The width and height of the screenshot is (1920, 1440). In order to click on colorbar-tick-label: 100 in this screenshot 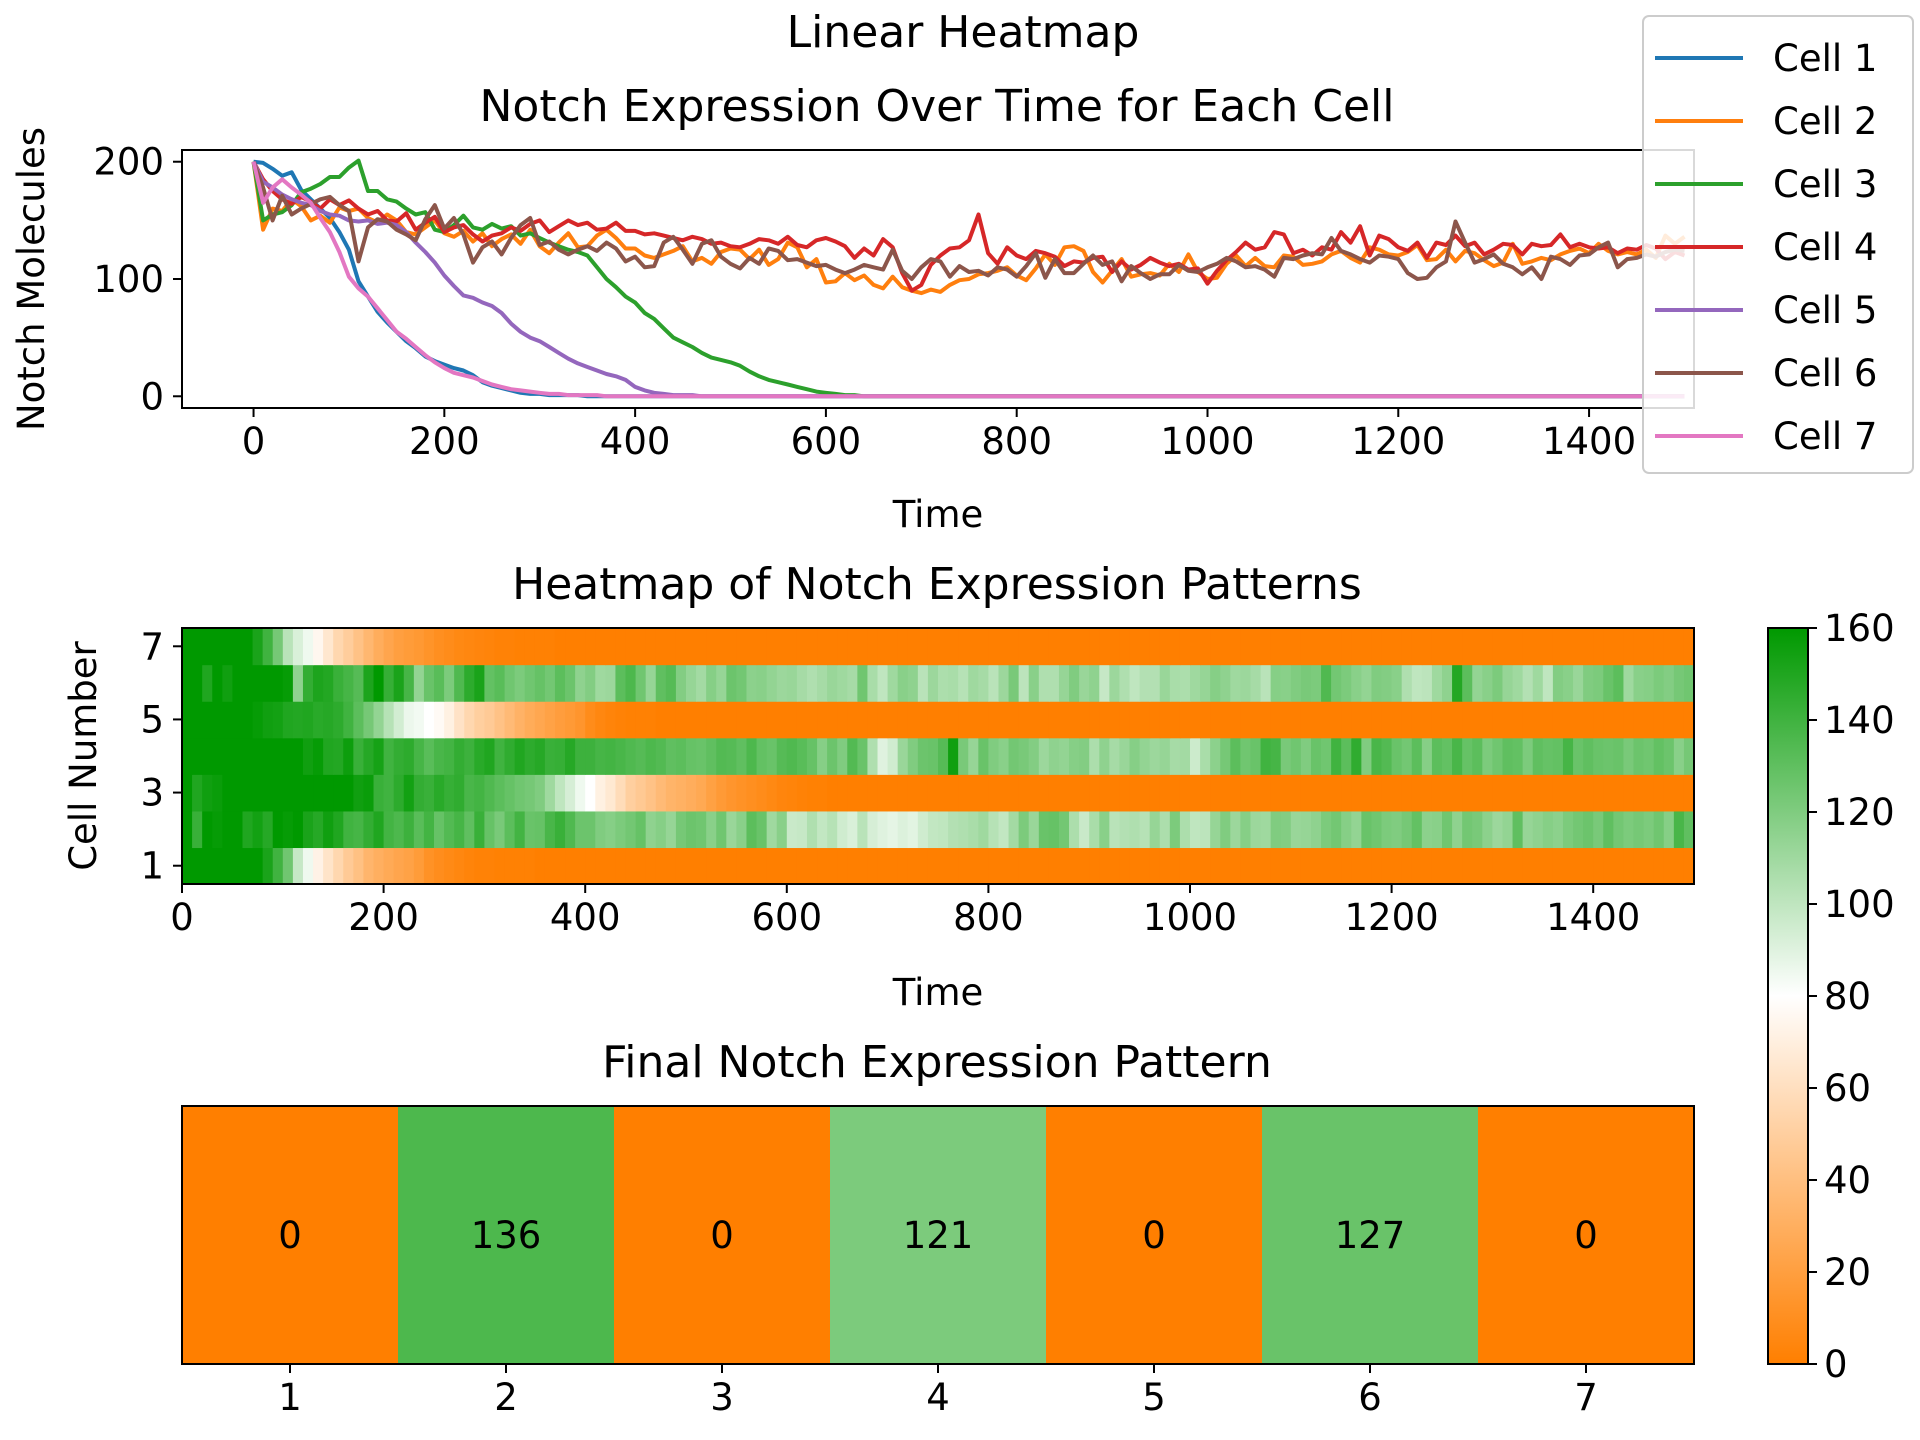, I will do `click(1859, 904)`.